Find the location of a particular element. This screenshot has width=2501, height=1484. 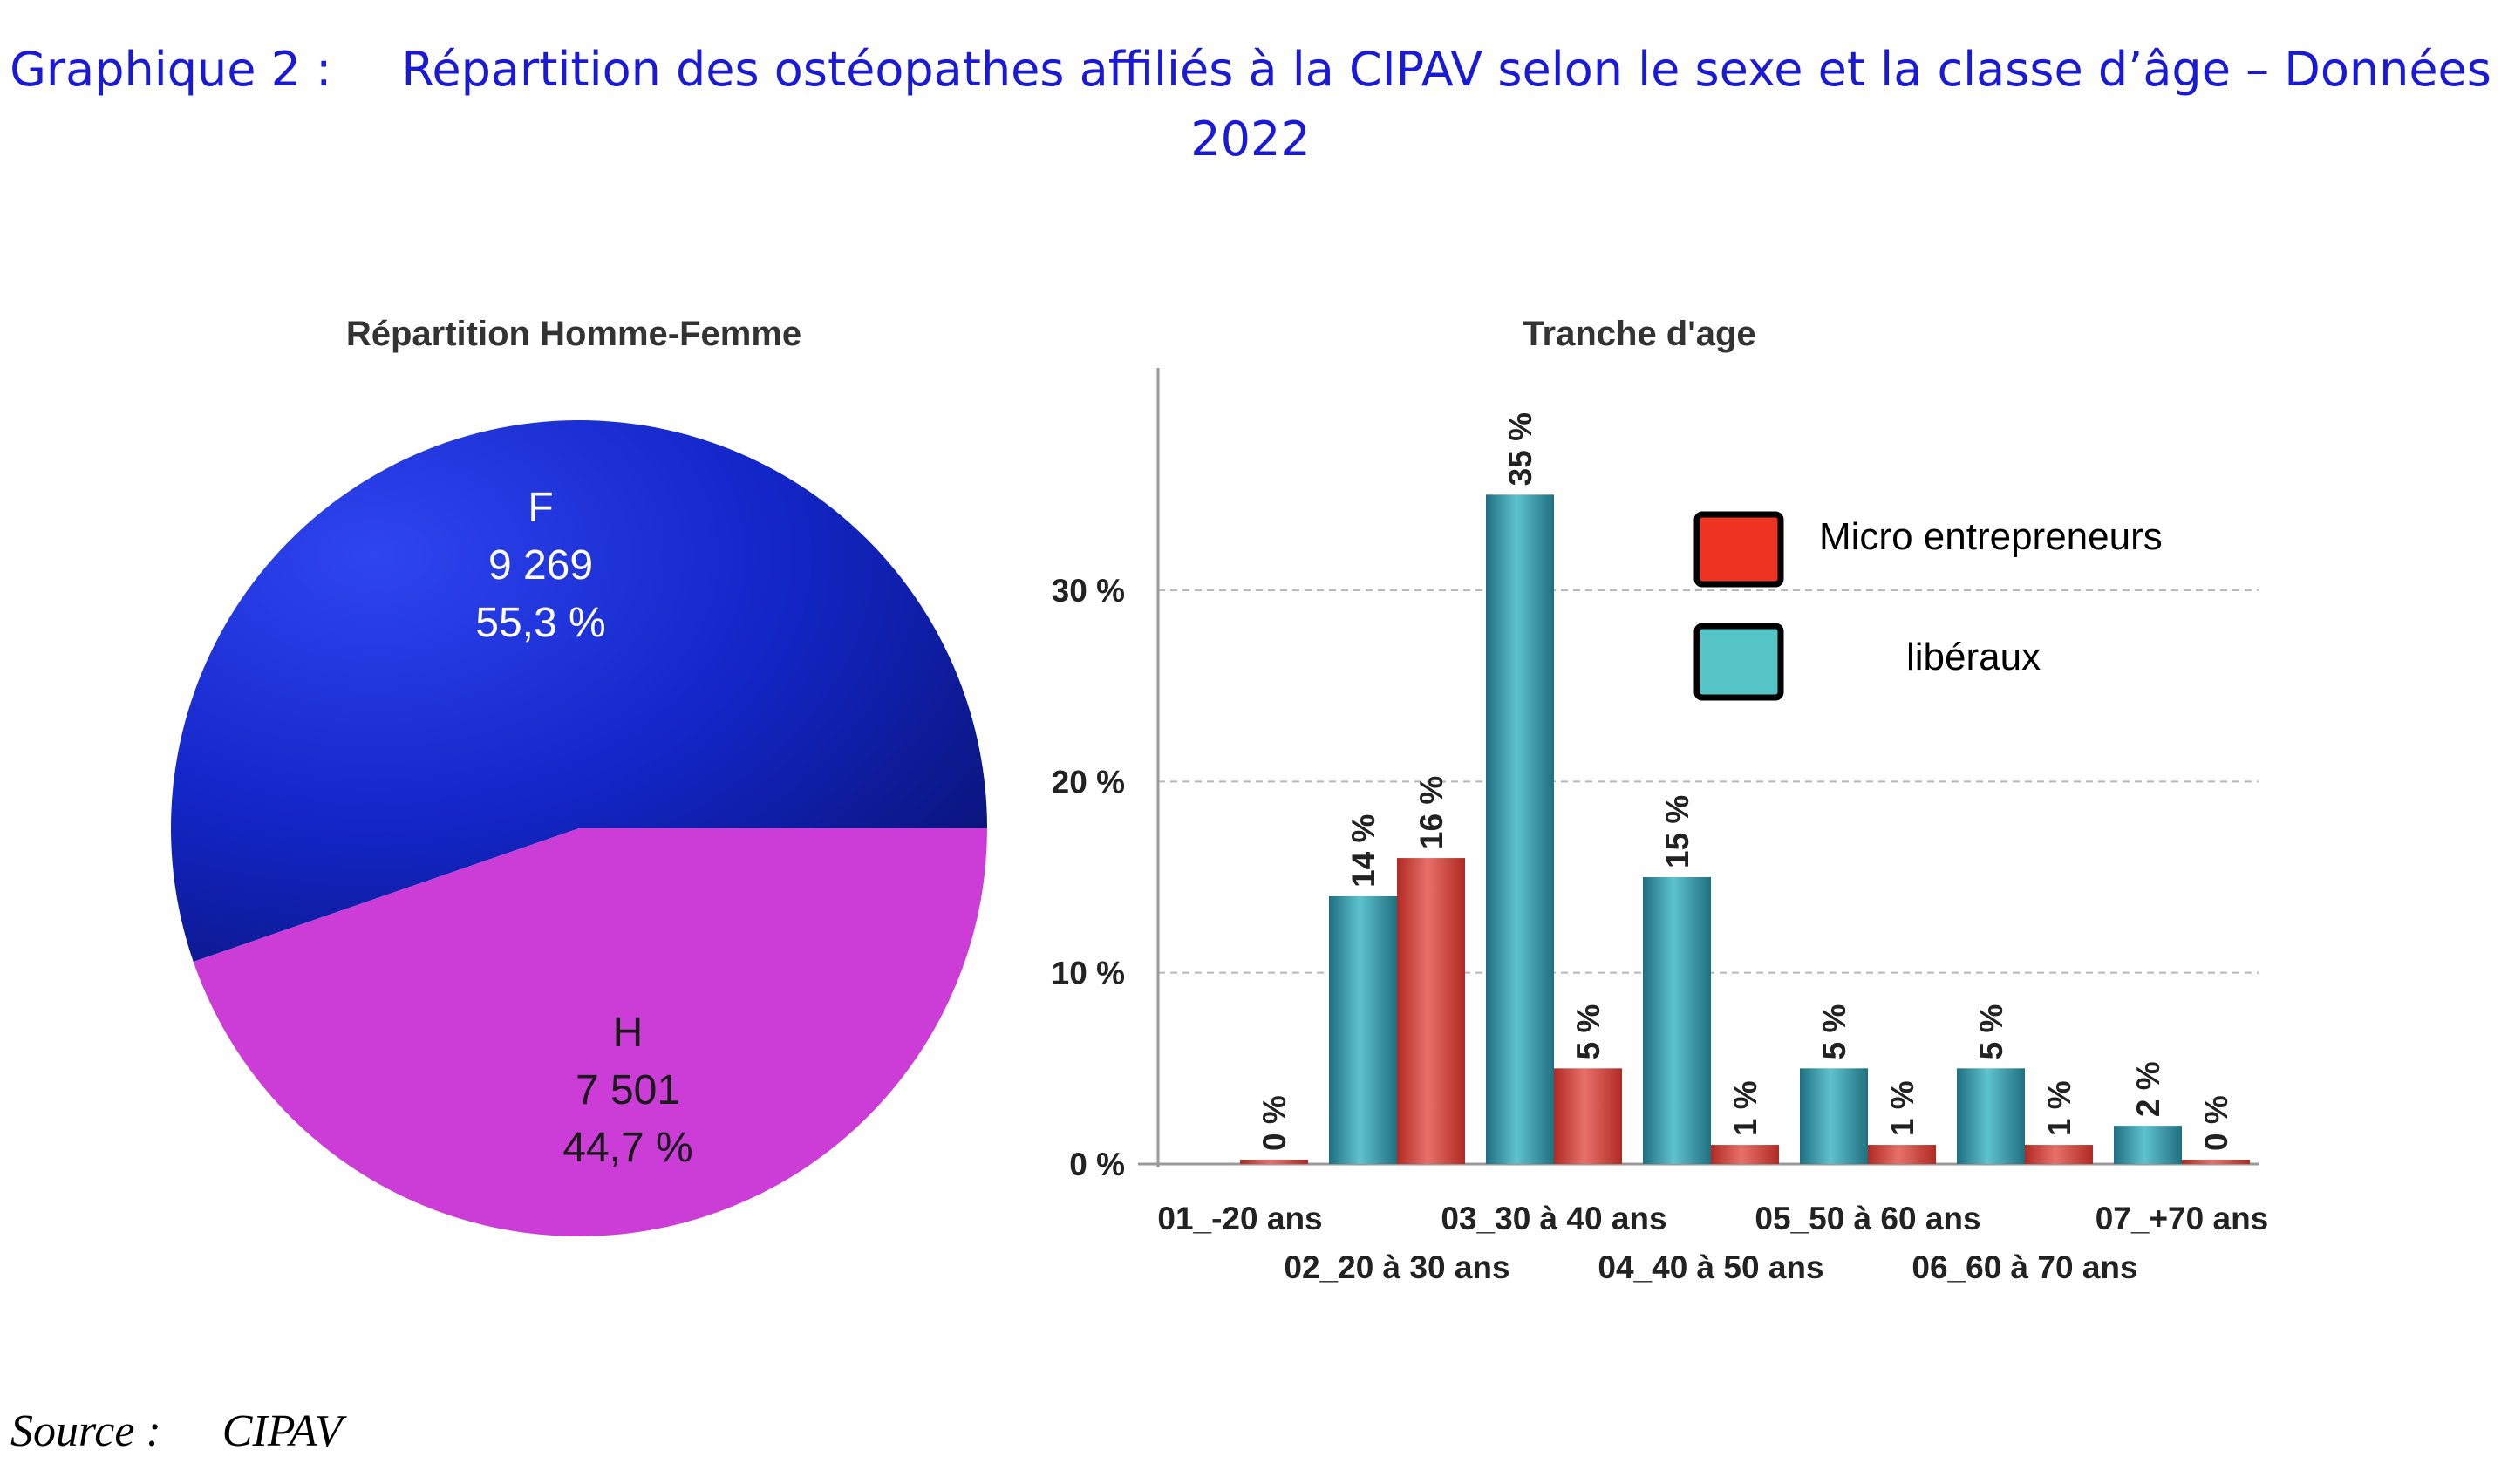

title-line-2: 2022 is located at coordinates (1250, 139).